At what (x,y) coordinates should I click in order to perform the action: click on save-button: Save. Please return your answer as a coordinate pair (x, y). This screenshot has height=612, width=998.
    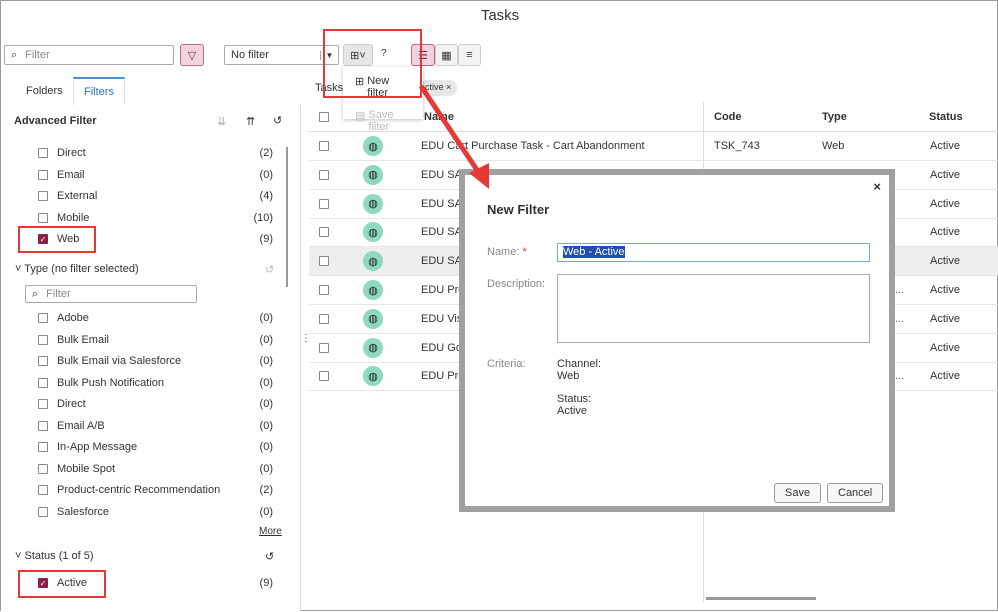
    Looking at the image, I should click on (798, 493).